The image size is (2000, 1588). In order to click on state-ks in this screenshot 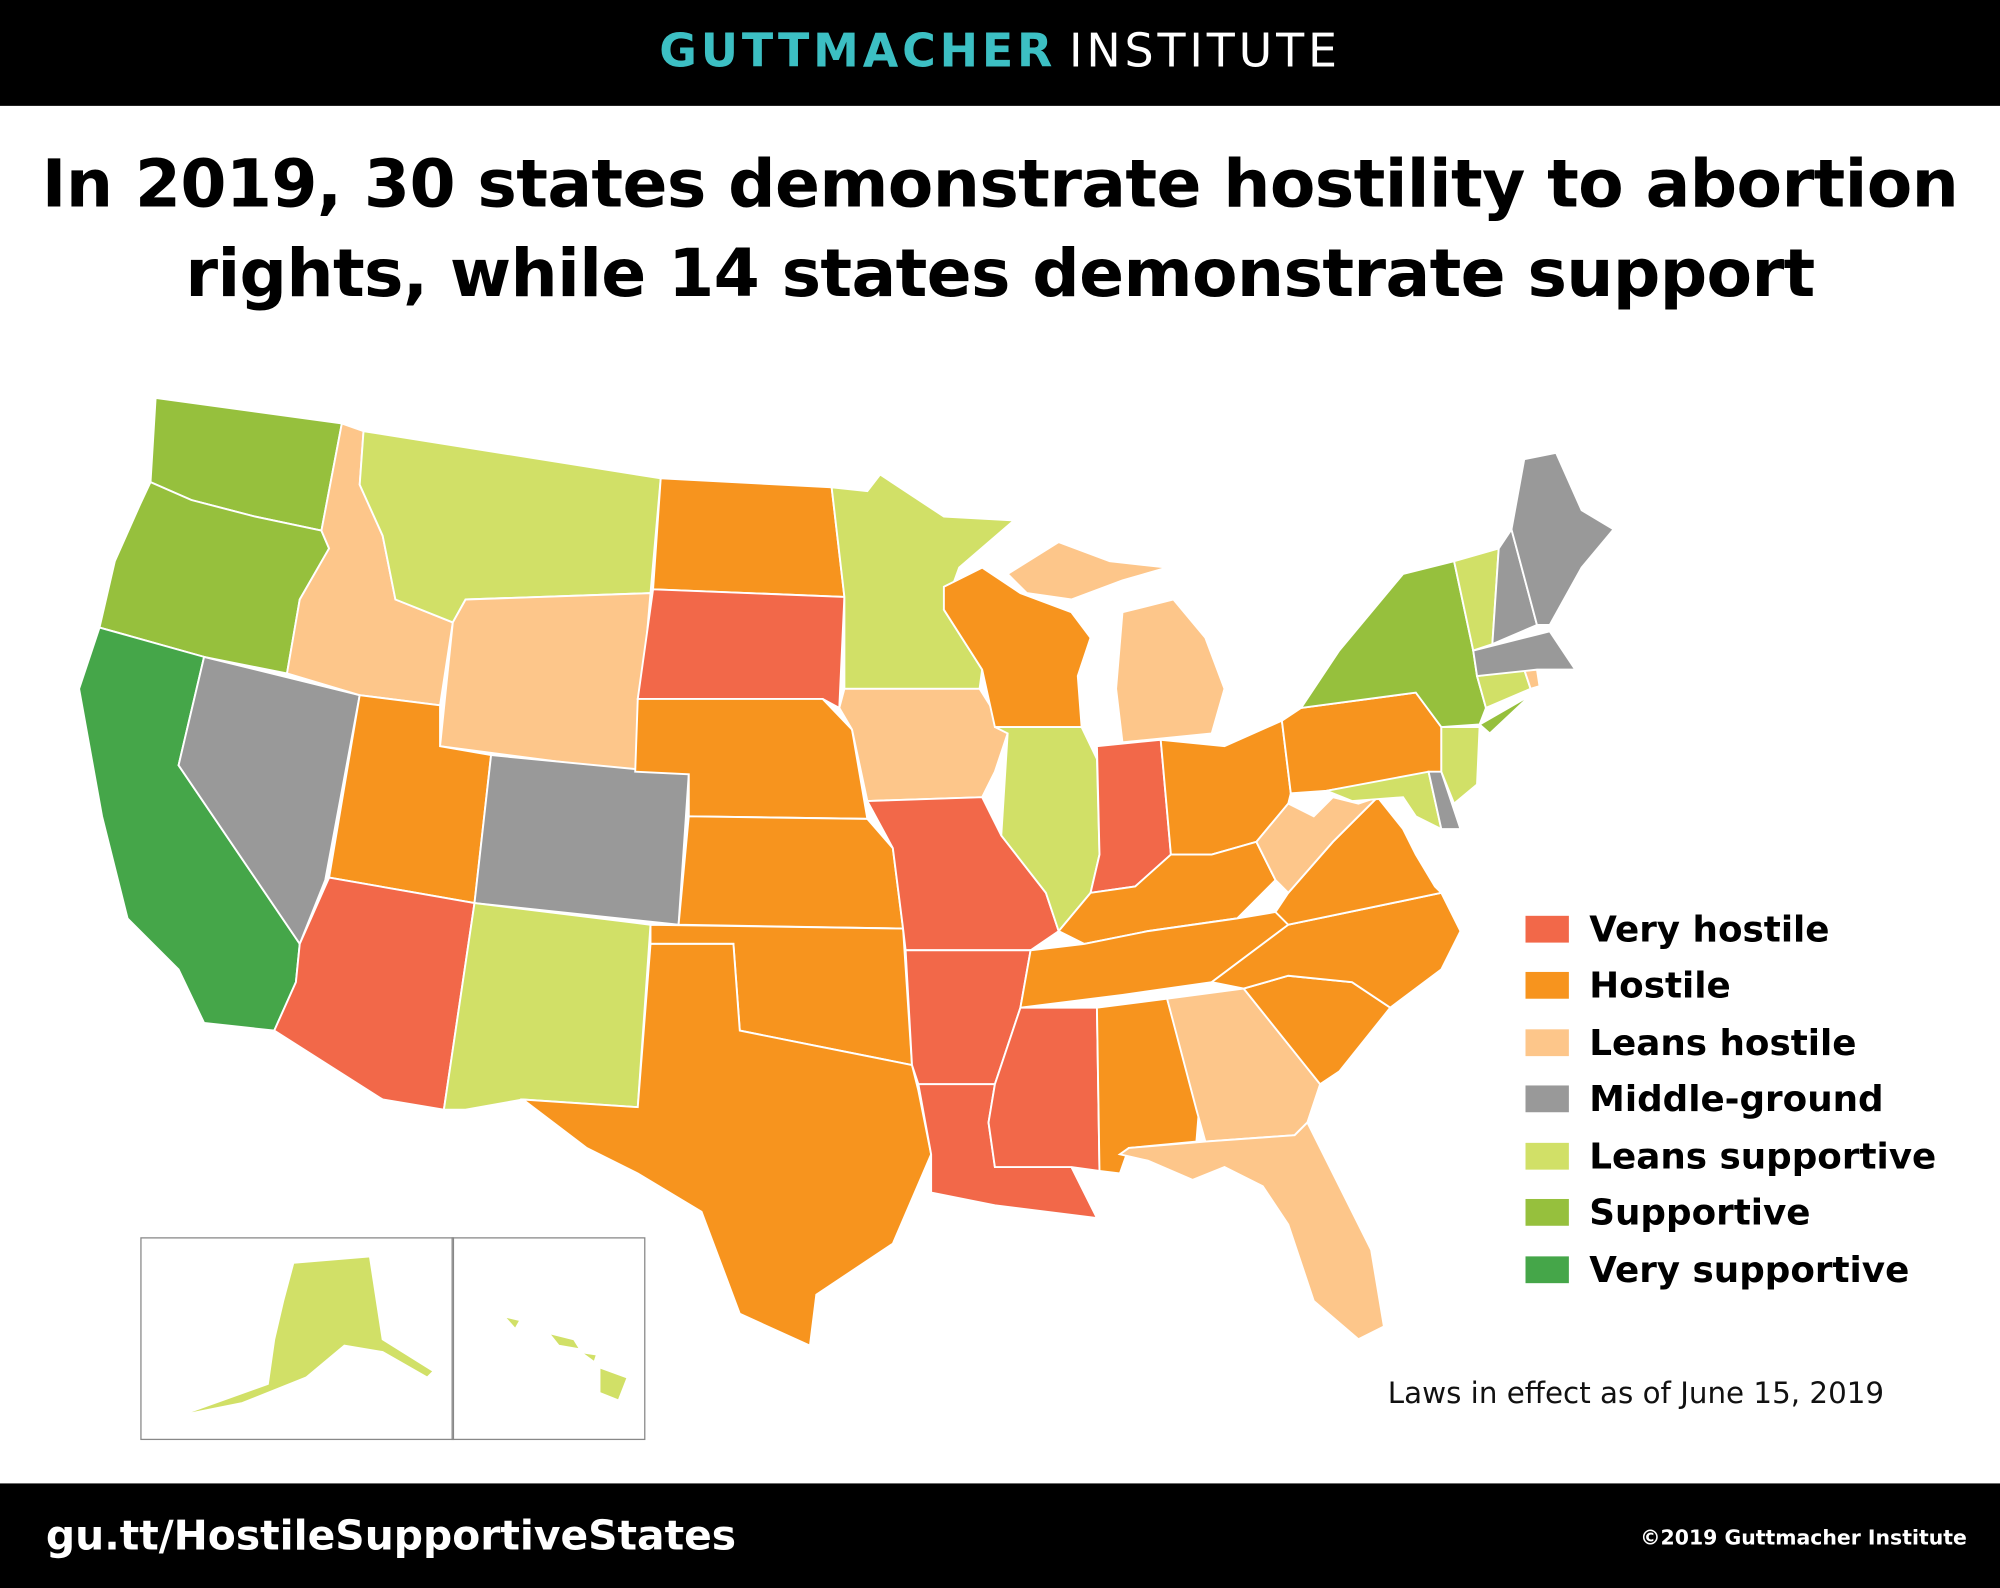, I will do `click(791, 872)`.